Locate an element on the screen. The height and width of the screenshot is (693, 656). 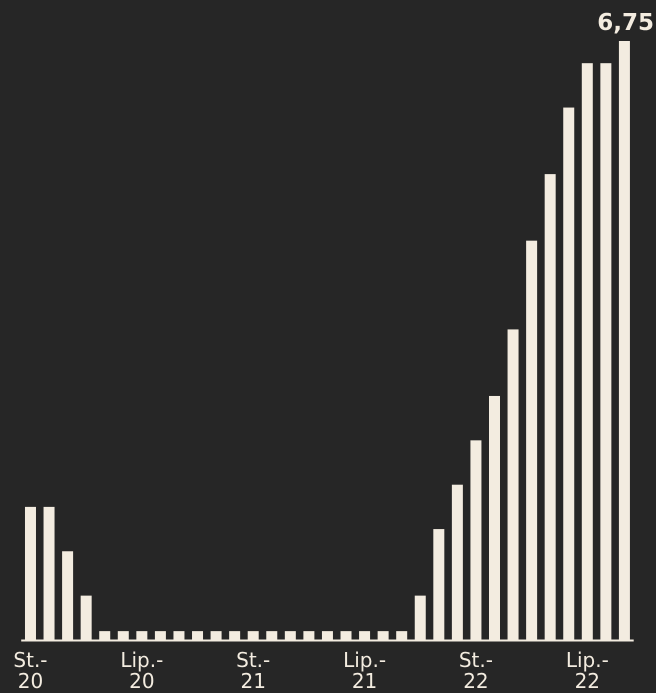
x-tick-label: St.- 22 is located at coordinates (475, 670).